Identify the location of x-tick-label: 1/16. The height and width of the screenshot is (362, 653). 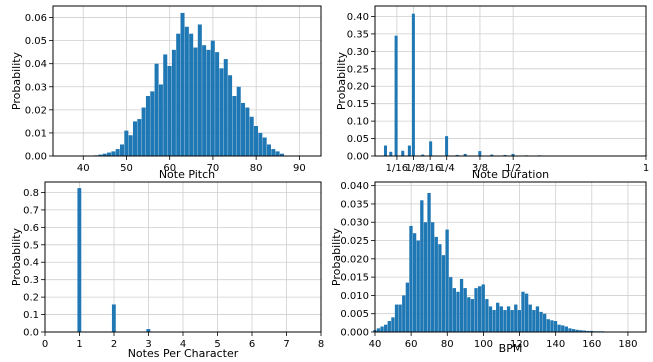
(397, 168).